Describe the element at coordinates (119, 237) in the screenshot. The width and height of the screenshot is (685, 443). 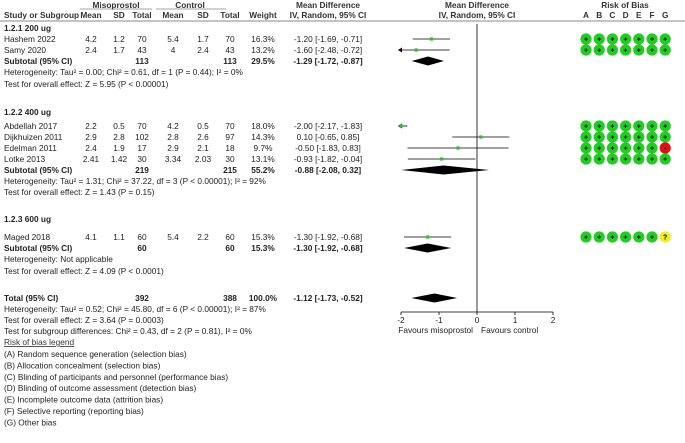
I see `sd1-value: 1.1` at that location.